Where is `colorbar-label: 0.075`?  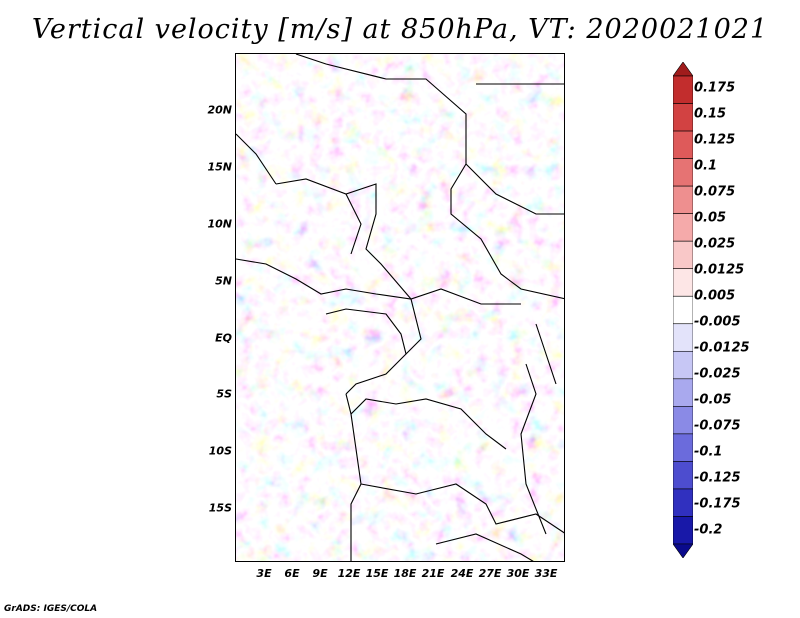 colorbar-label: 0.075 is located at coordinates (715, 192).